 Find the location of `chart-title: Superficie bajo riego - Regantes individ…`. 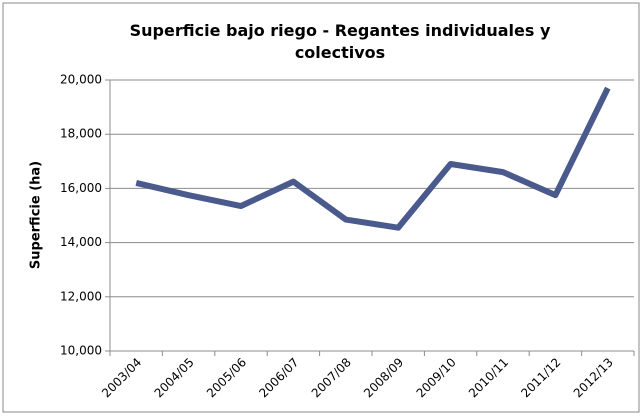

chart-title: Superficie bajo riego - Regantes individ… is located at coordinates (340, 41).